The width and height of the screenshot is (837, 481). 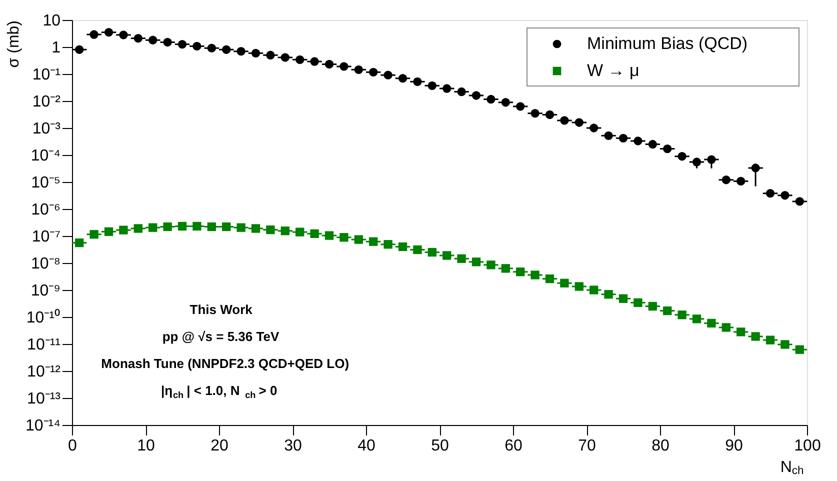 What do you see at coordinates (661, 446) in the screenshot?
I see `x-tick-label: 80` at bounding box center [661, 446].